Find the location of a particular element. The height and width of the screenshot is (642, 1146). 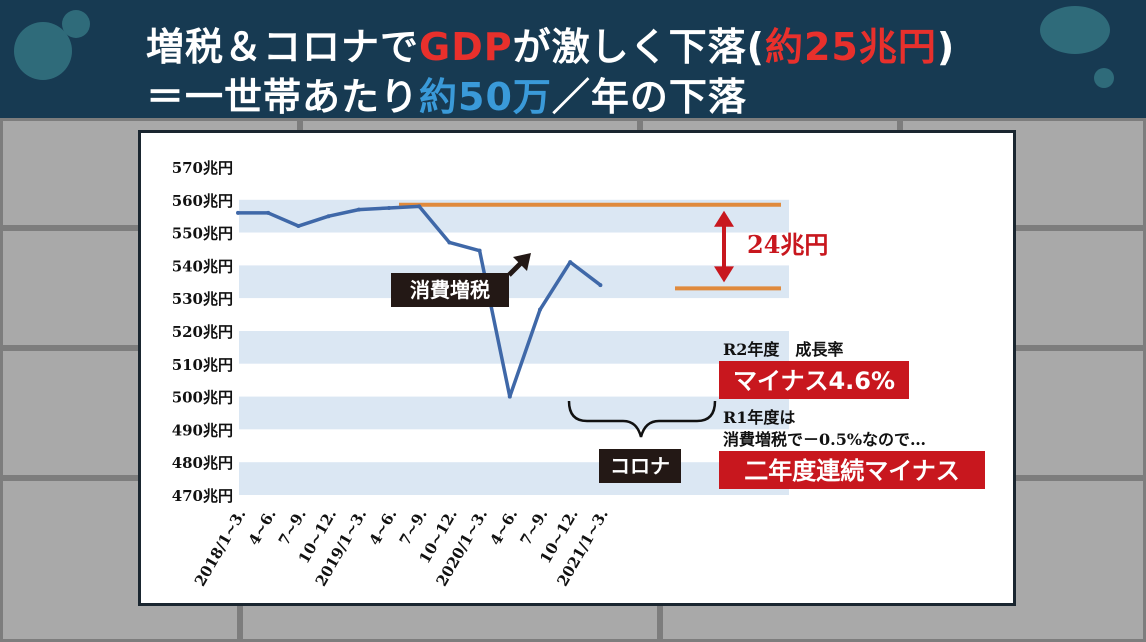

y-tick-label: 520兆円 is located at coordinates (202, 332).